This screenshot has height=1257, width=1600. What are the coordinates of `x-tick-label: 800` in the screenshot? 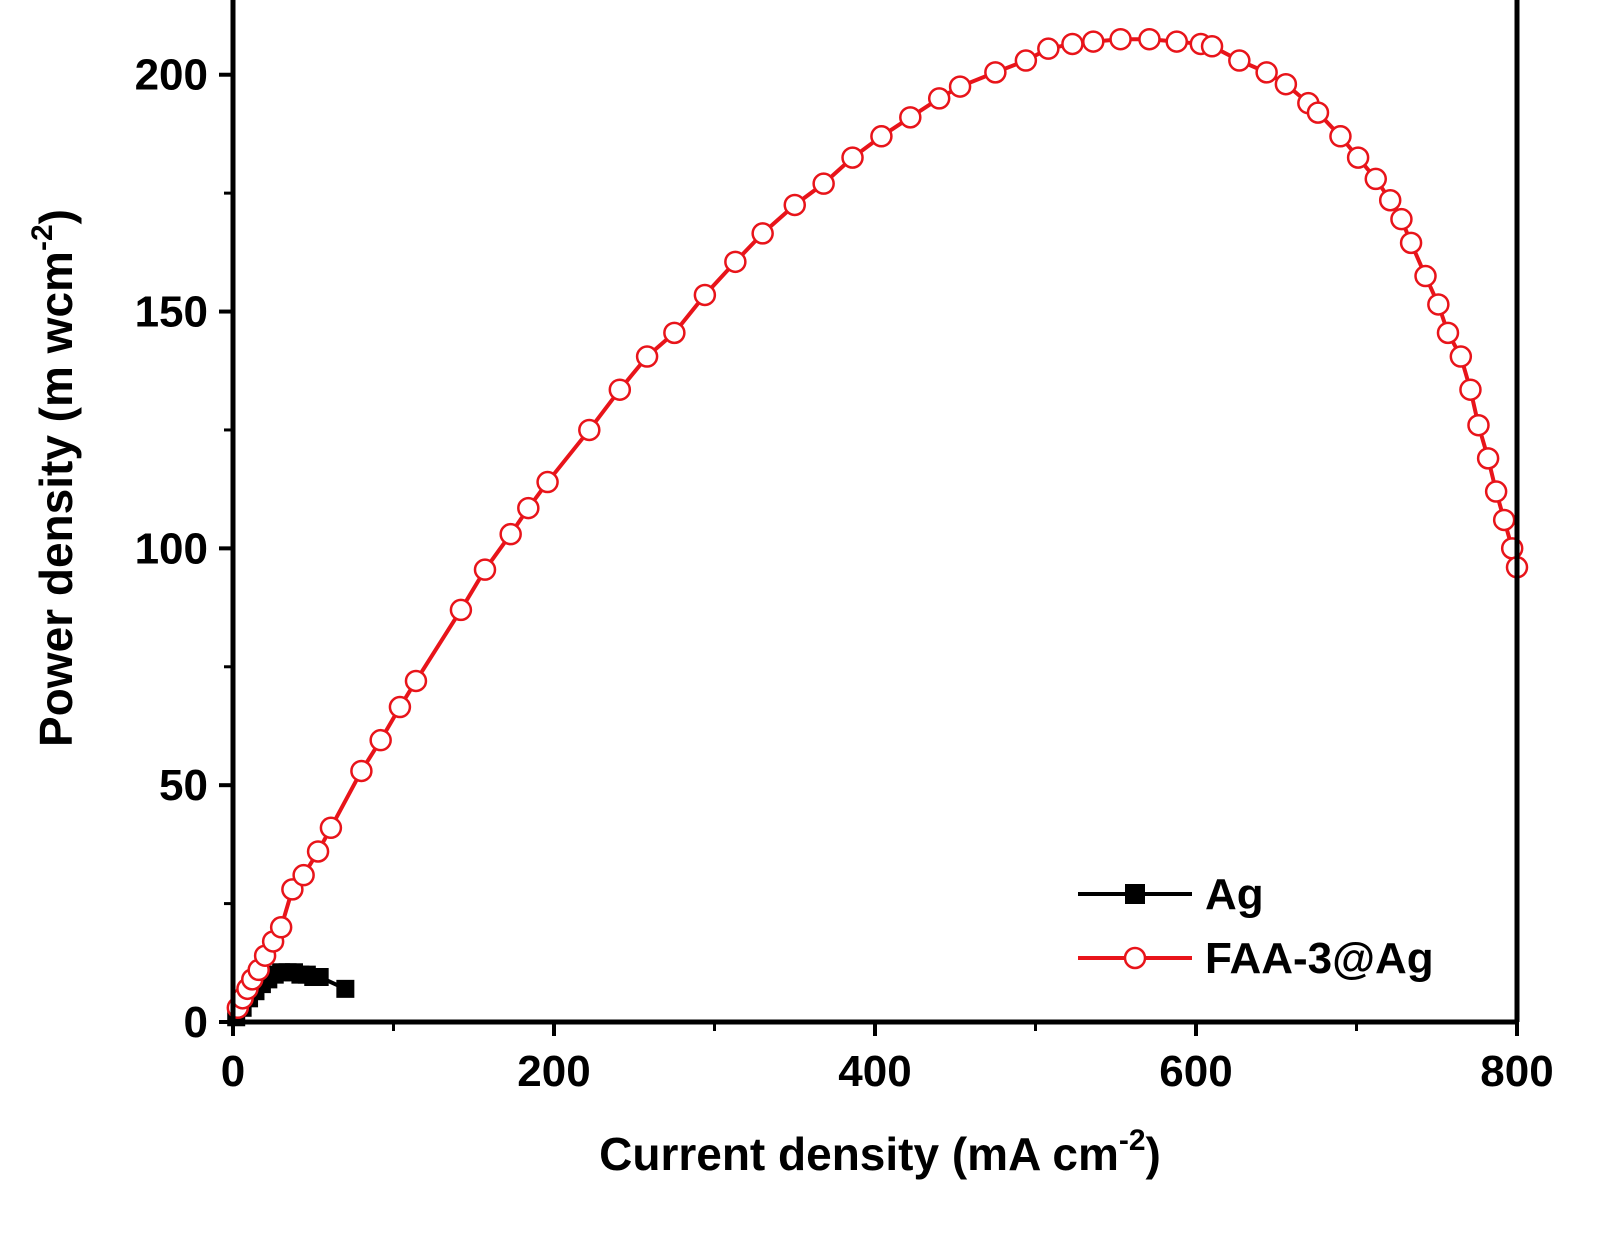 It's located at (1516, 1071).